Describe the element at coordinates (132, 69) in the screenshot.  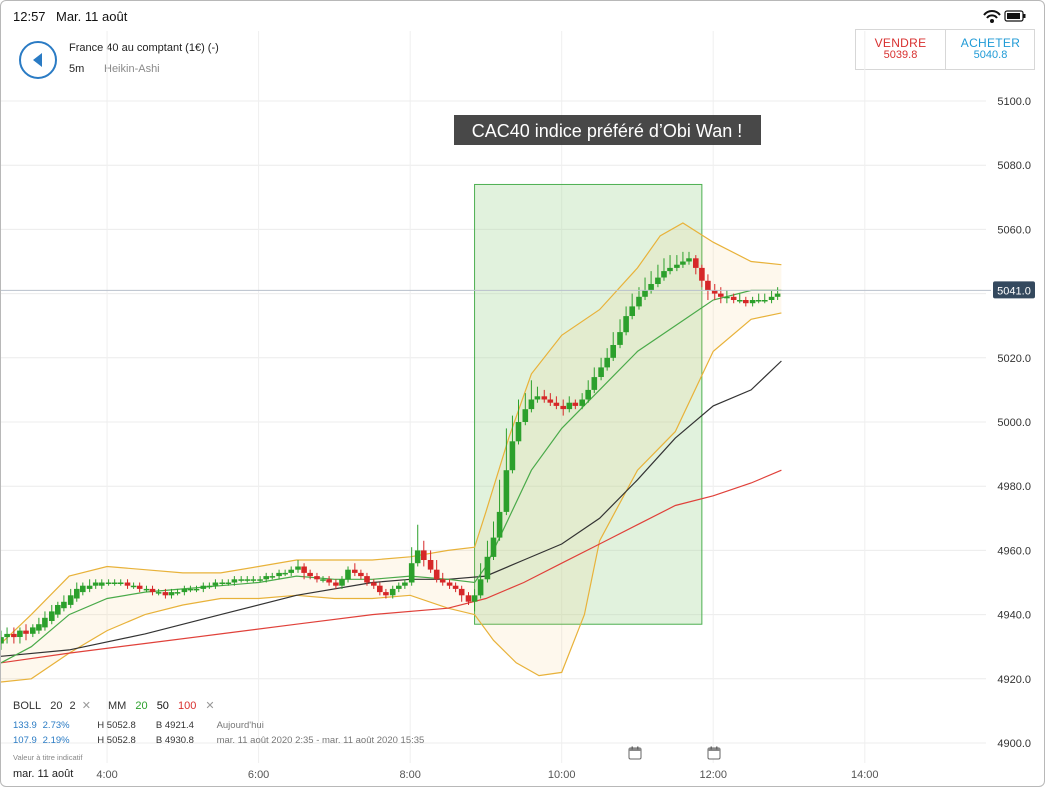
I see `chart-type-selector: Heikin-Ashi` at that location.